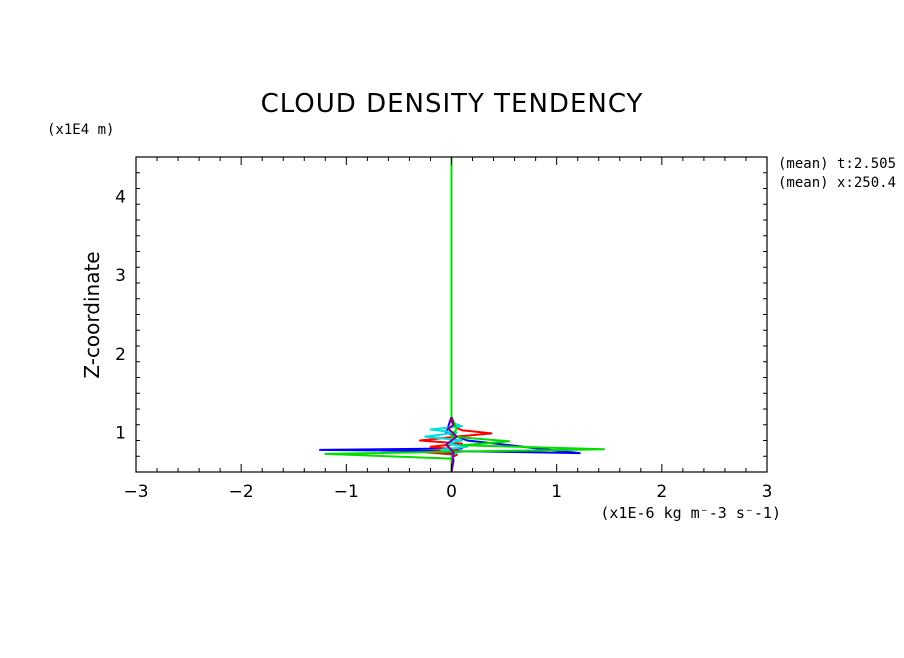 This screenshot has height=658, width=904. Describe the element at coordinates (120, 434) in the screenshot. I see `y-tick-label: 1` at that location.